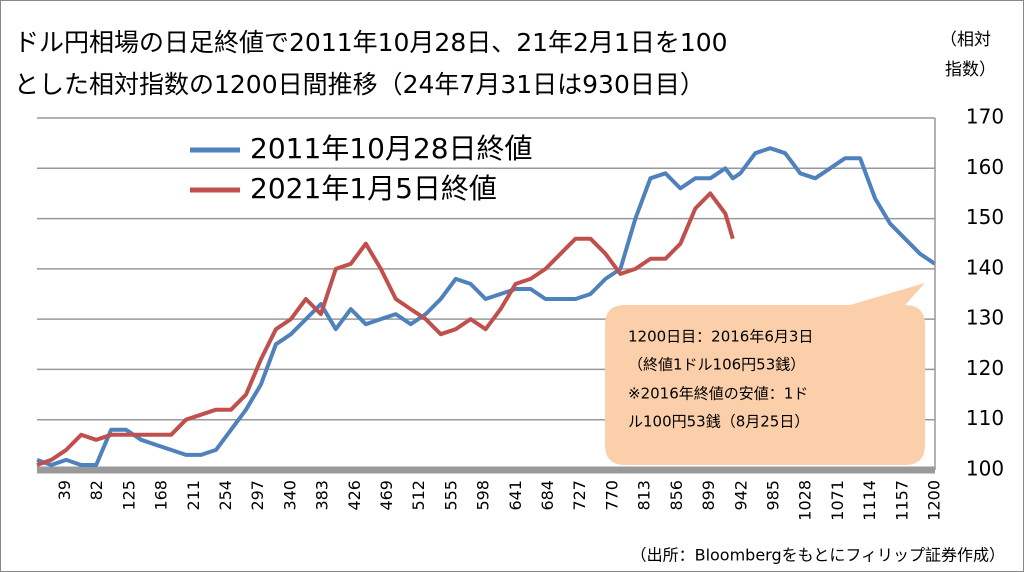  I want to click on x-tick-label: 1114, so click(869, 500).